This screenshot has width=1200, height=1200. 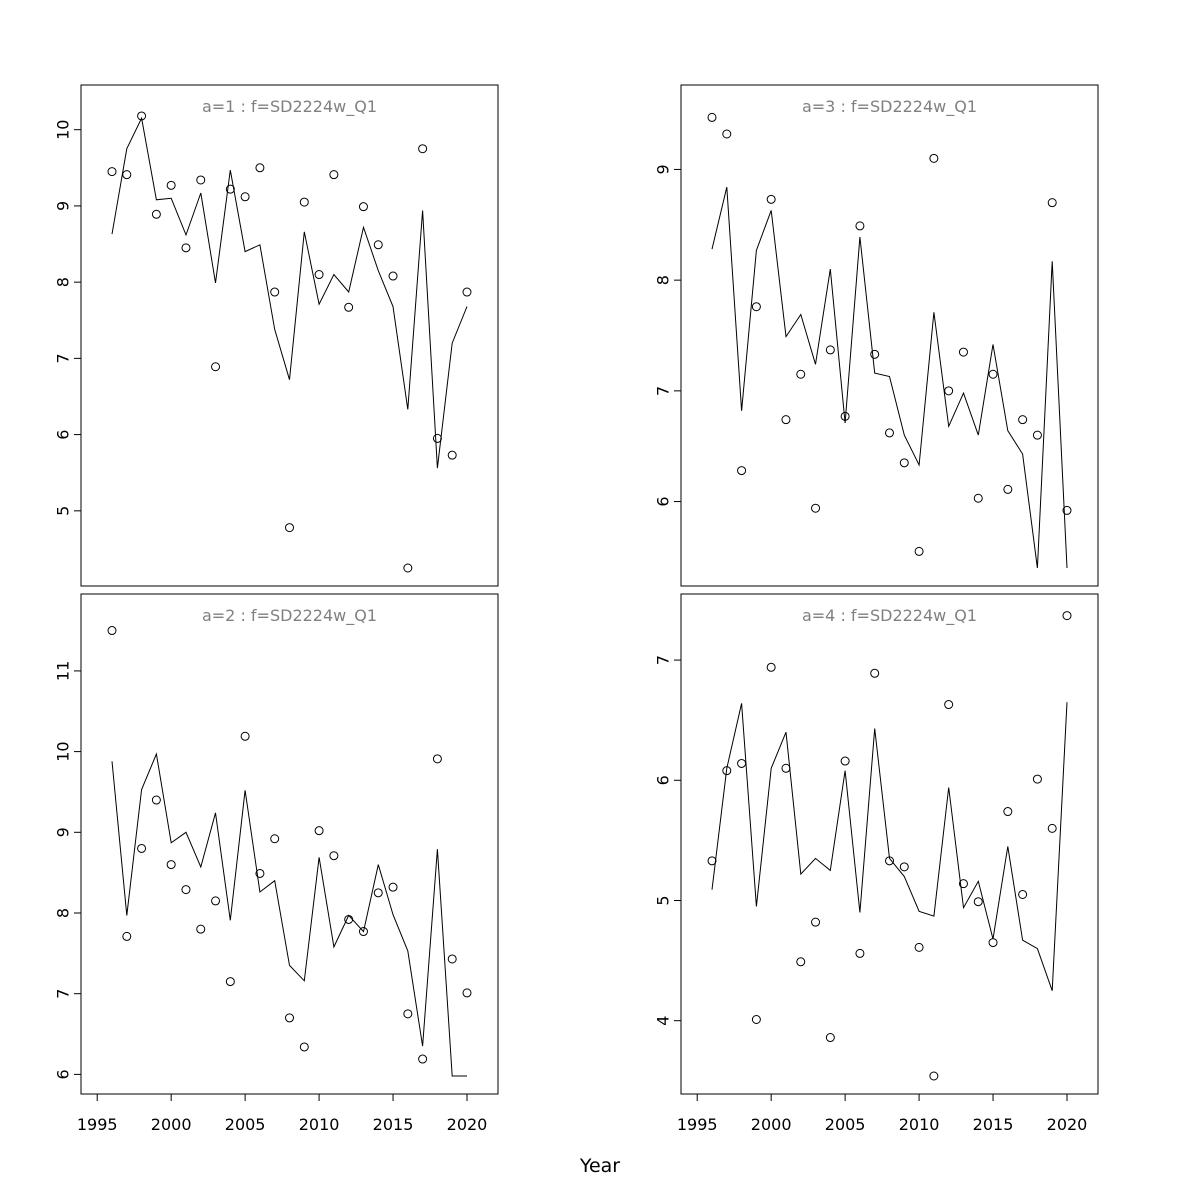 I want to click on x-axis-title: Year, so click(x=600, y=1166).